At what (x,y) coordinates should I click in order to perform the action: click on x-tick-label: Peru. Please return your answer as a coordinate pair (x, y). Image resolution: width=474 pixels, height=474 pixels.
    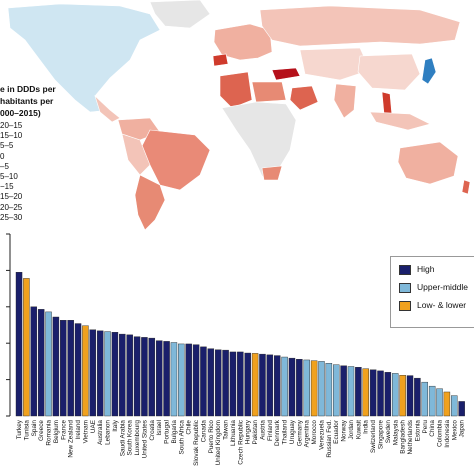
    Looking at the image, I should click on (425, 427).